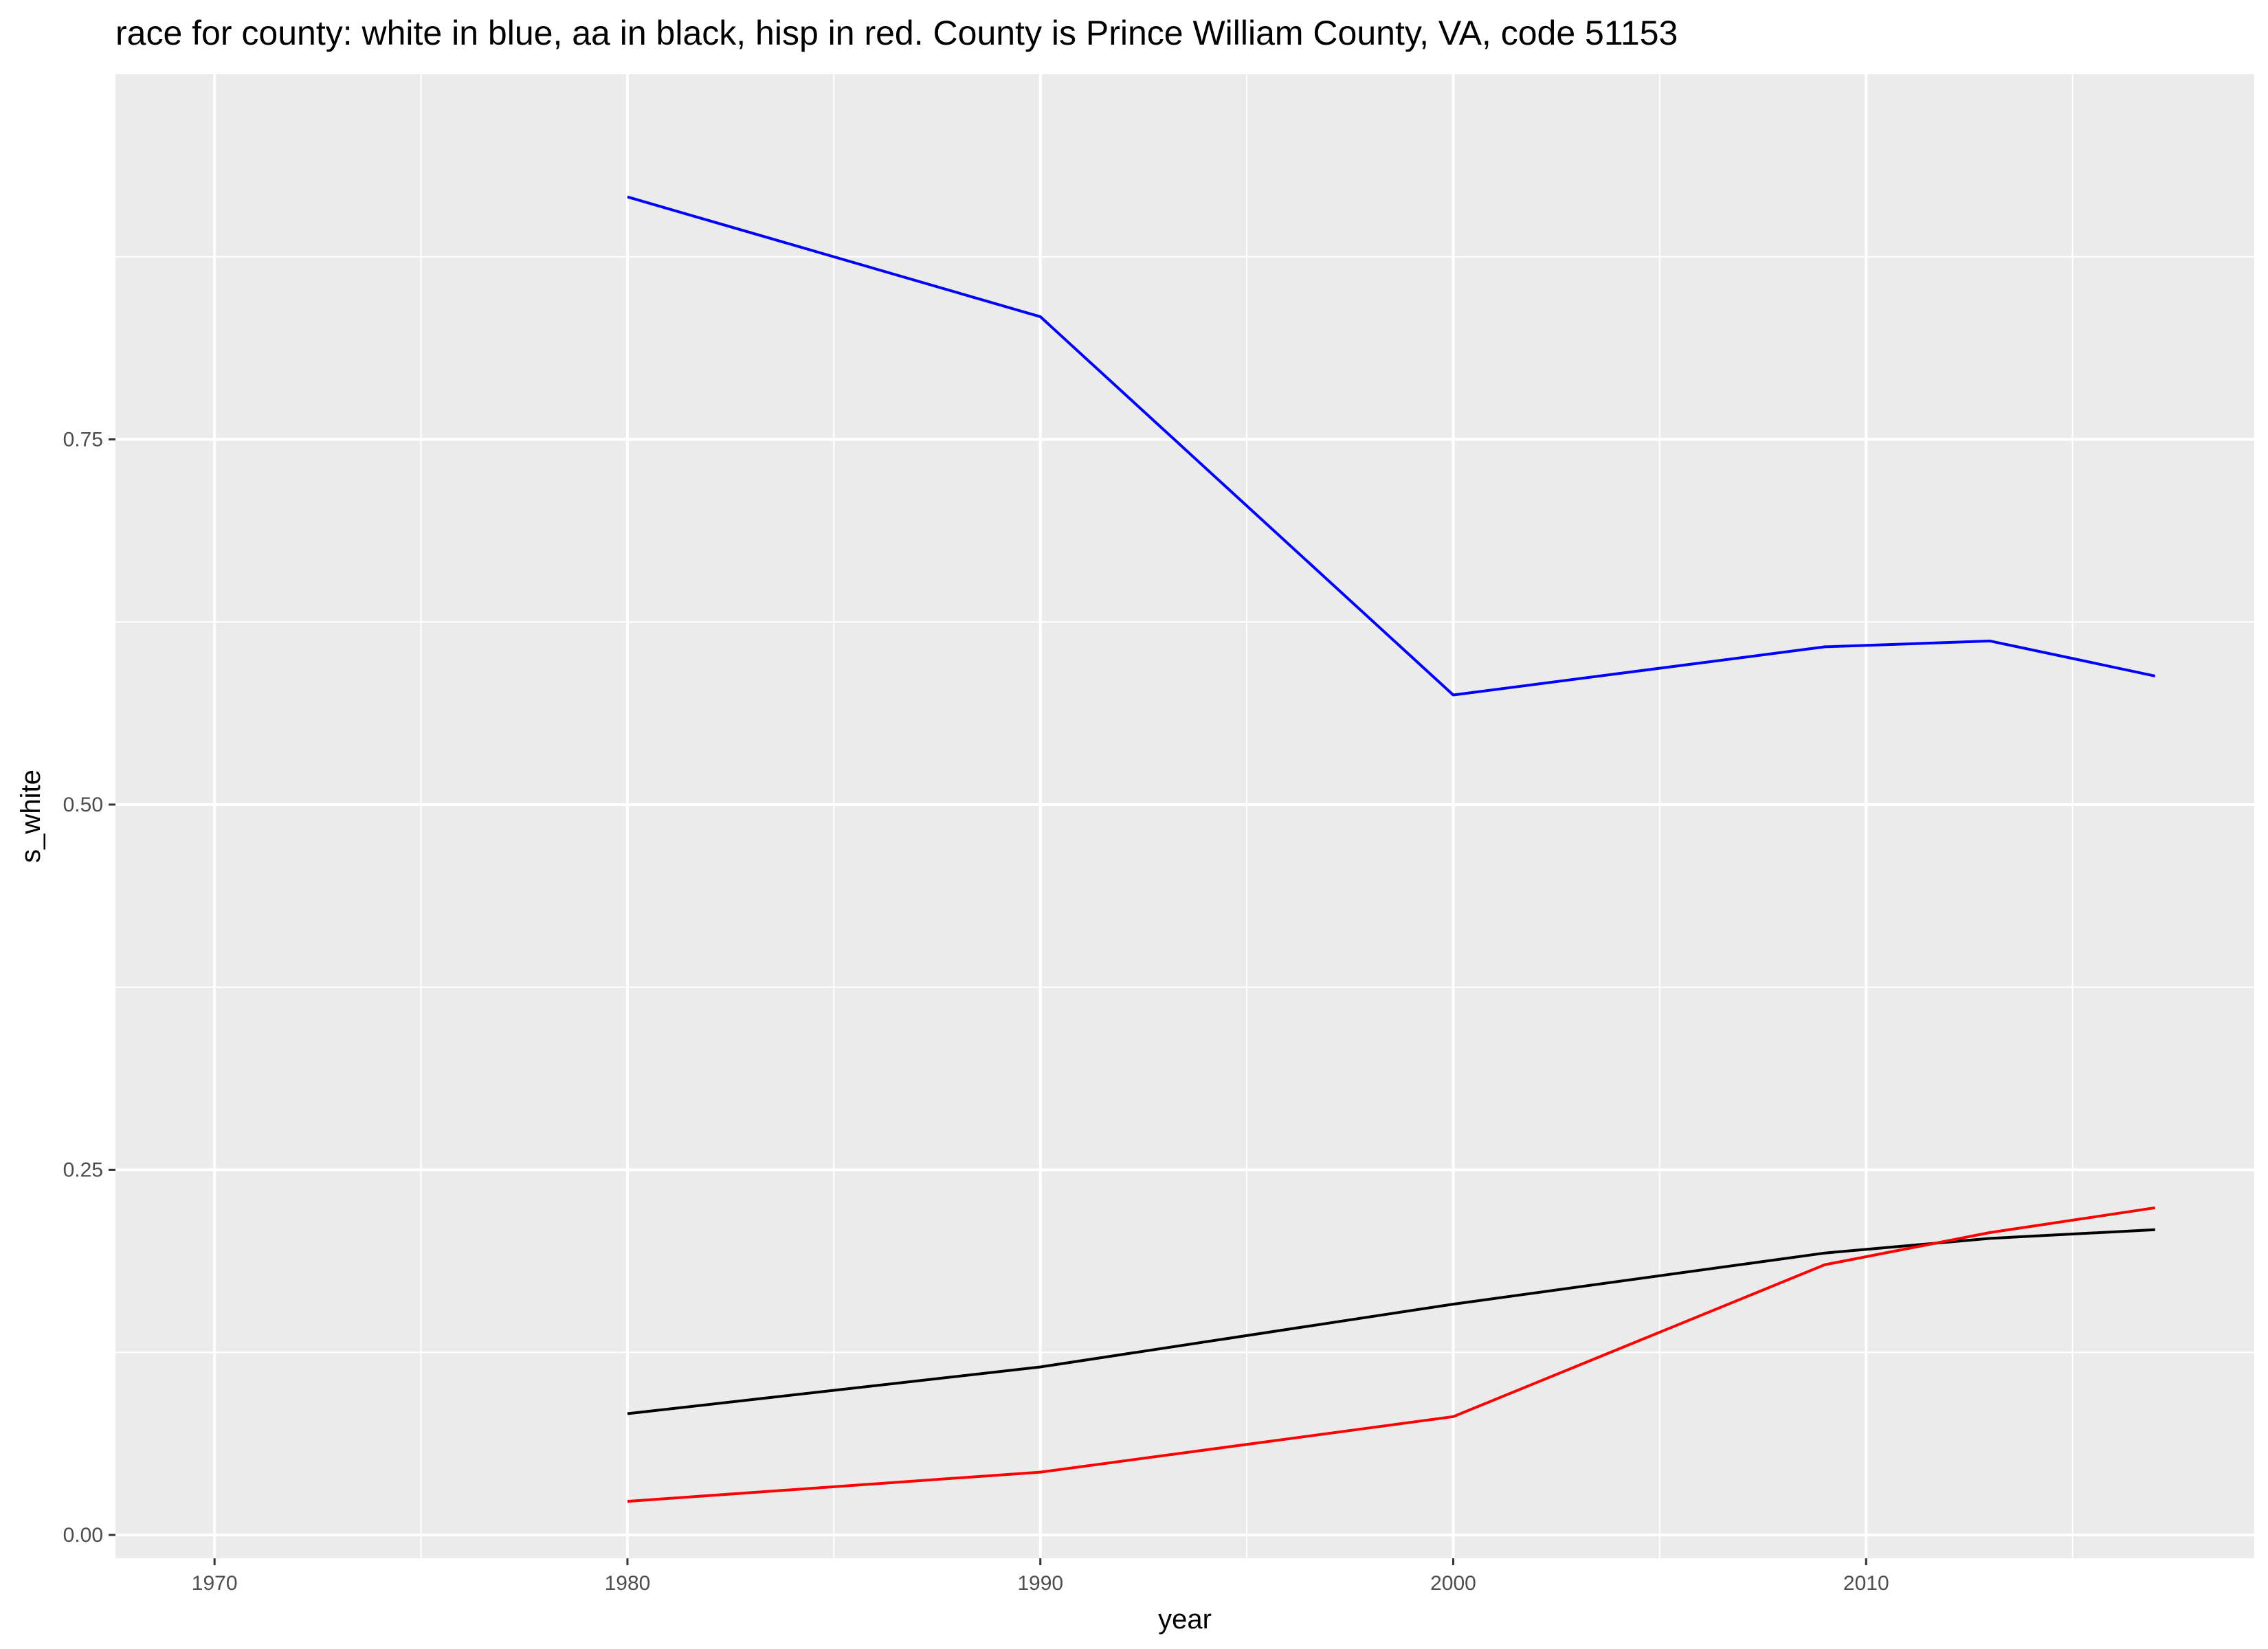 The image size is (2268, 1649). Describe the element at coordinates (83, 1169) in the screenshot. I see `y-tick-label: 0.25` at that location.